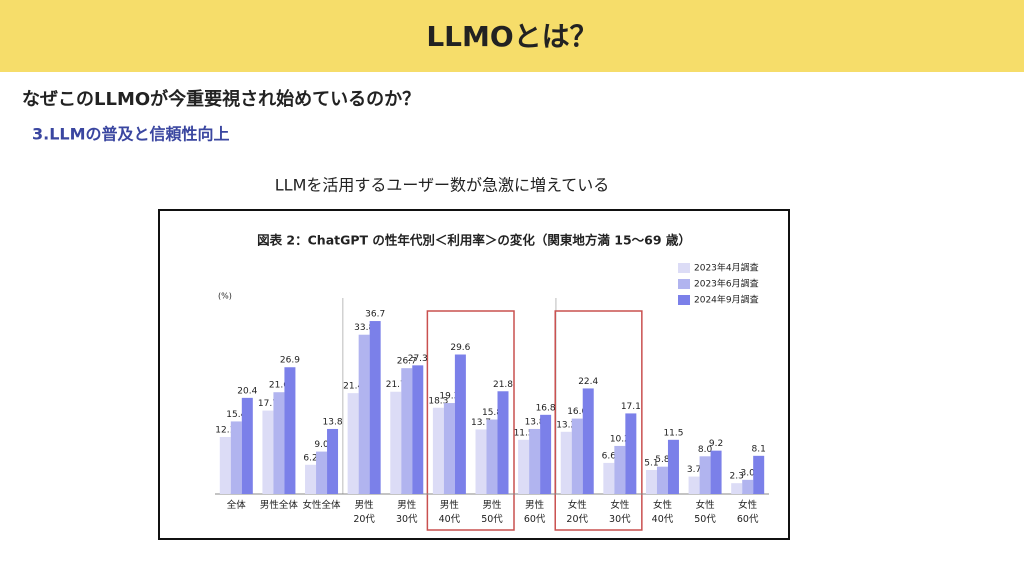 This screenshot has width=1024, height=579. I want to click on x-tick-line: 40代, so click(450, 519).